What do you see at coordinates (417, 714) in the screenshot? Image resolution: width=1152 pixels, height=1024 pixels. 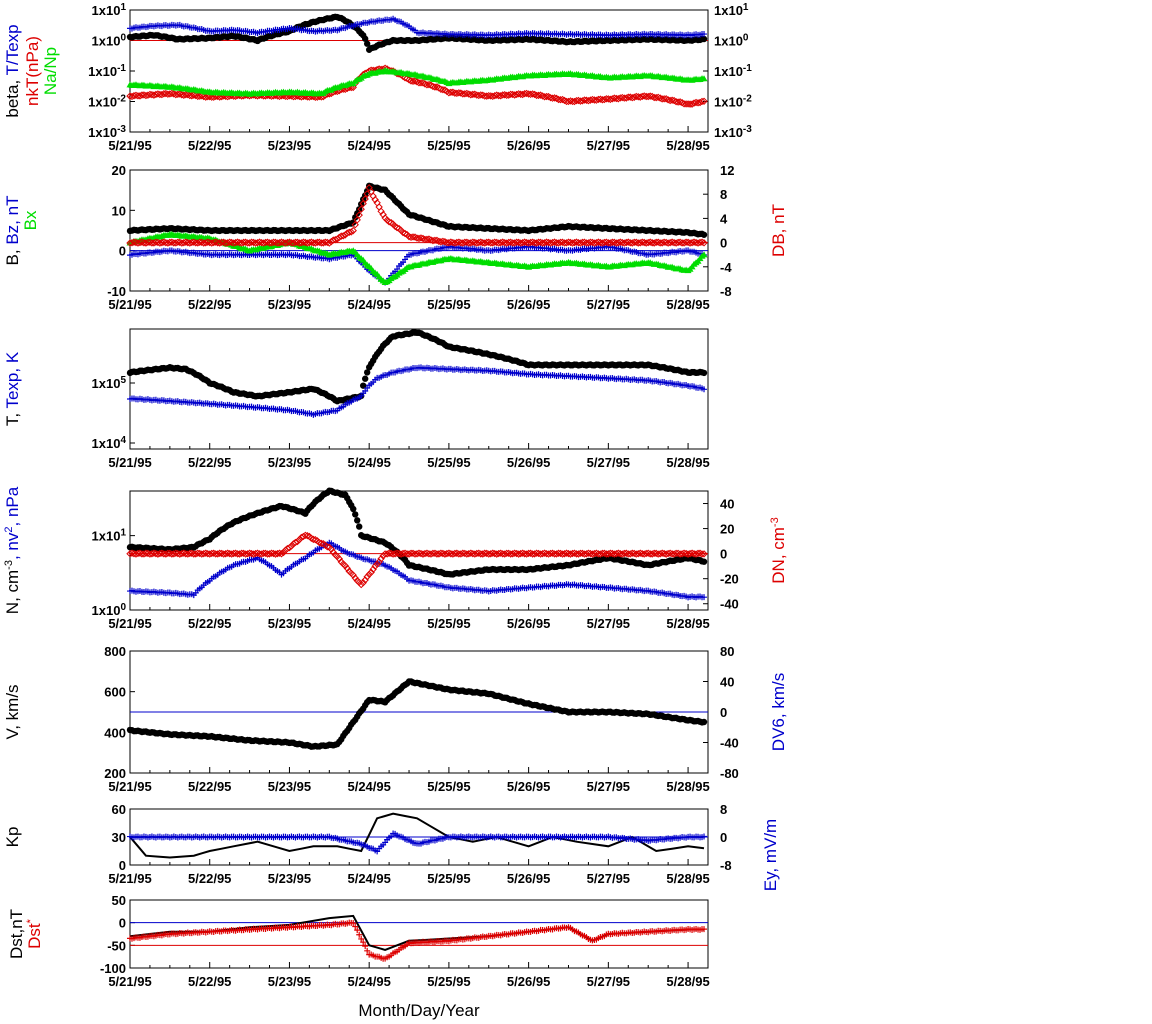 I see `series-v` at bounding box center [417, 714].